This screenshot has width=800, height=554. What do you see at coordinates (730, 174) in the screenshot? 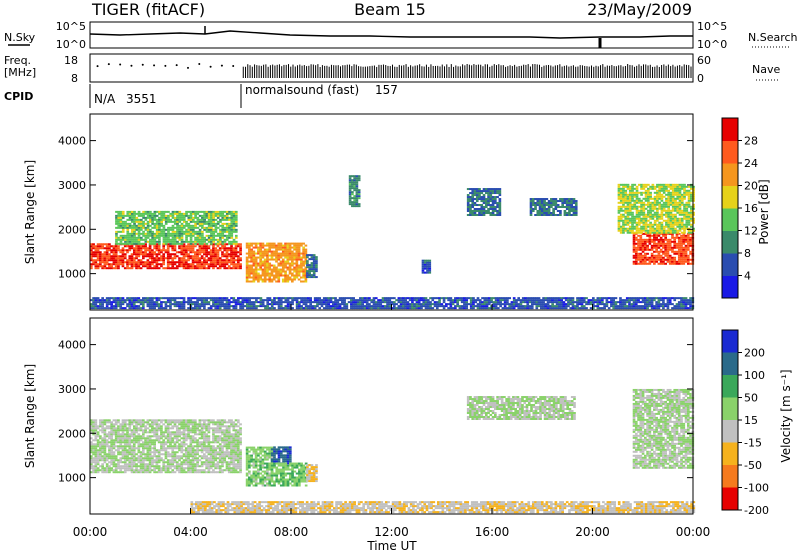
I see `colorbar-segment` at bounding box center [730, 174].